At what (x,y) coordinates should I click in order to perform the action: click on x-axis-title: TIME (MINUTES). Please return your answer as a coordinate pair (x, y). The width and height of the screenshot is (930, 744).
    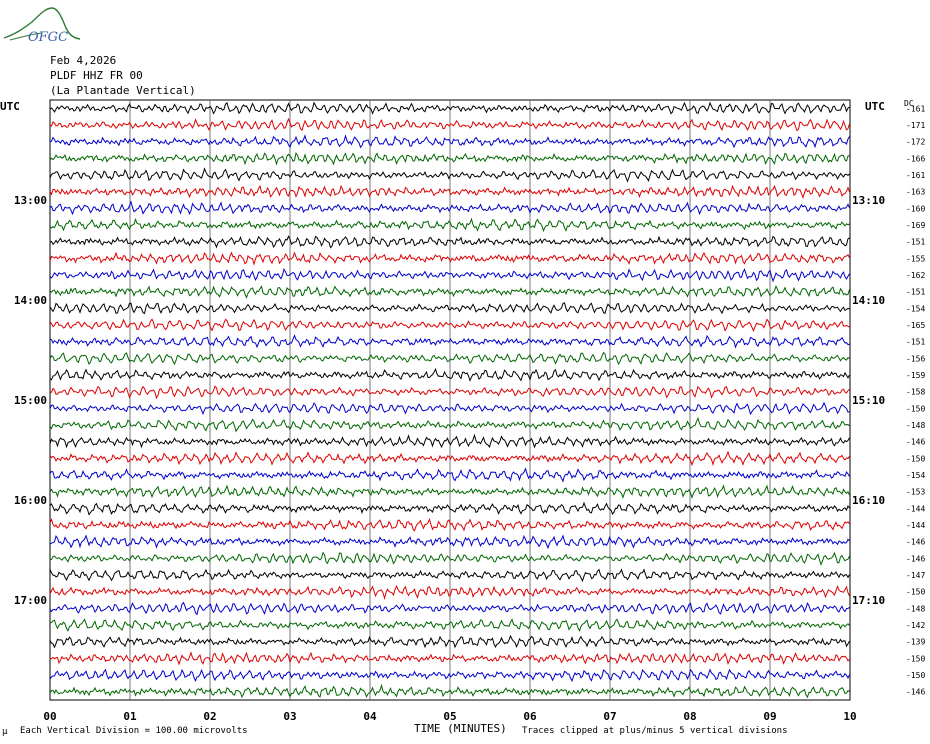
    Looking at the image, I should click on (460, 728).